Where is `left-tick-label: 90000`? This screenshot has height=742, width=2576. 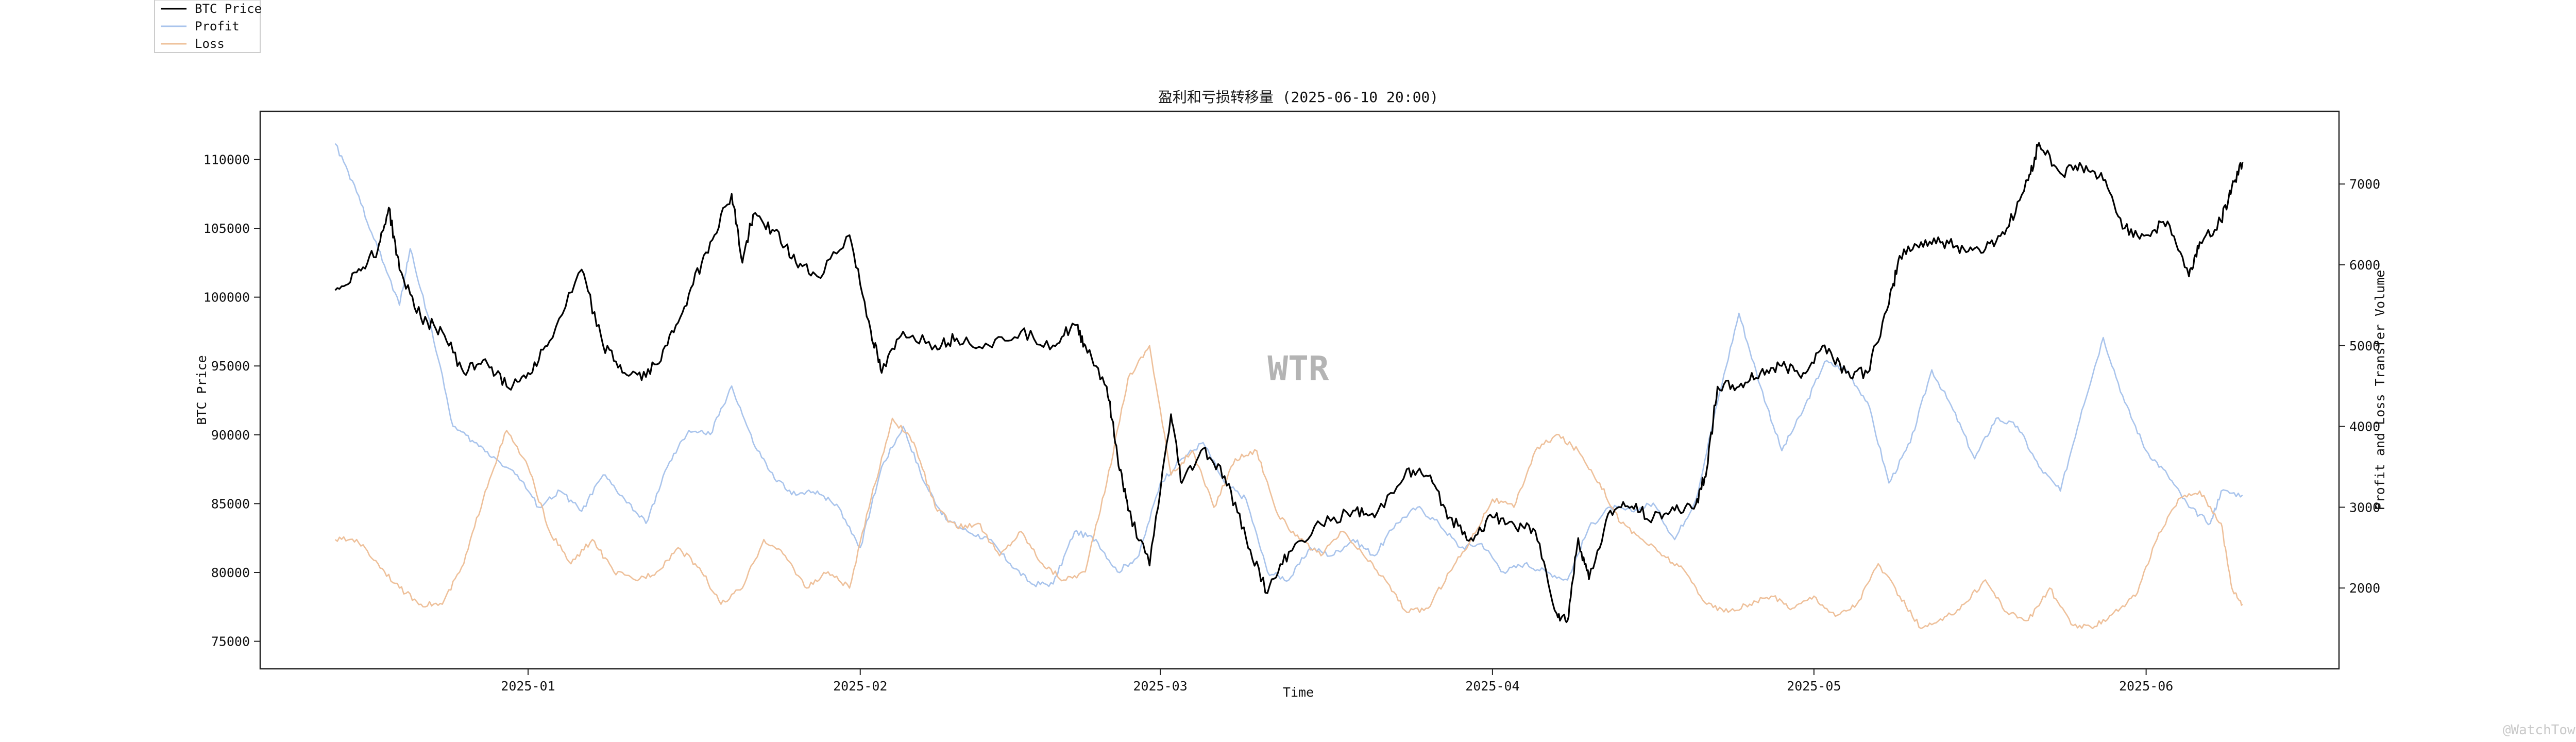
left-tick-label: 90000 is located at coordinates (231, 435).